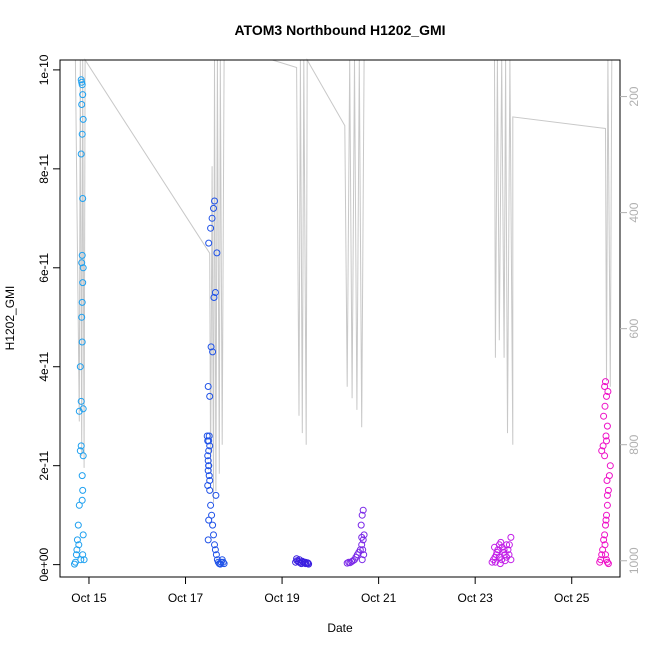  Describe the element at coordinates (48, 317) in the screenshot. I see `y-axis: 0e+00 2e-11 4e-11 6e-11 8e-11 1e-10` at that location.